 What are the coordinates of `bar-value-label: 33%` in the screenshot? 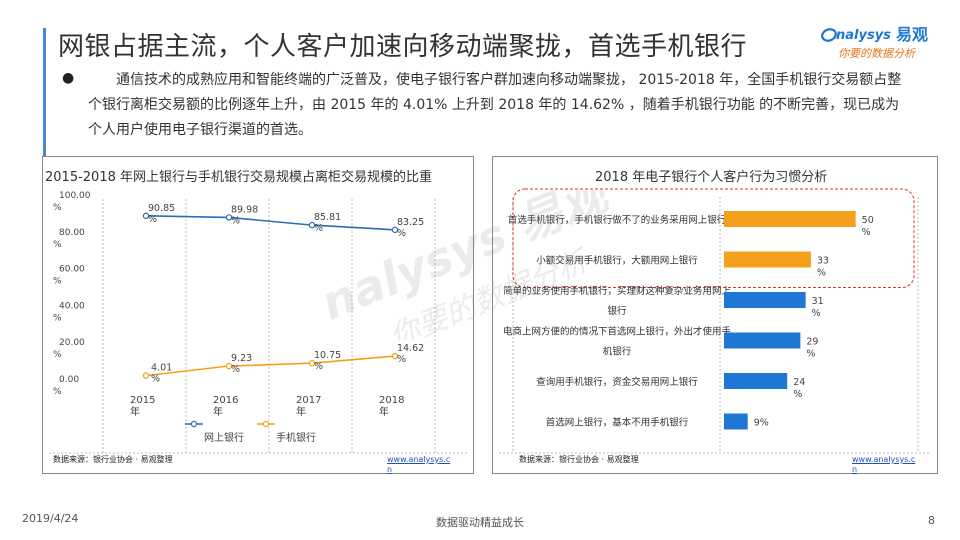 It's located at (823, 267).